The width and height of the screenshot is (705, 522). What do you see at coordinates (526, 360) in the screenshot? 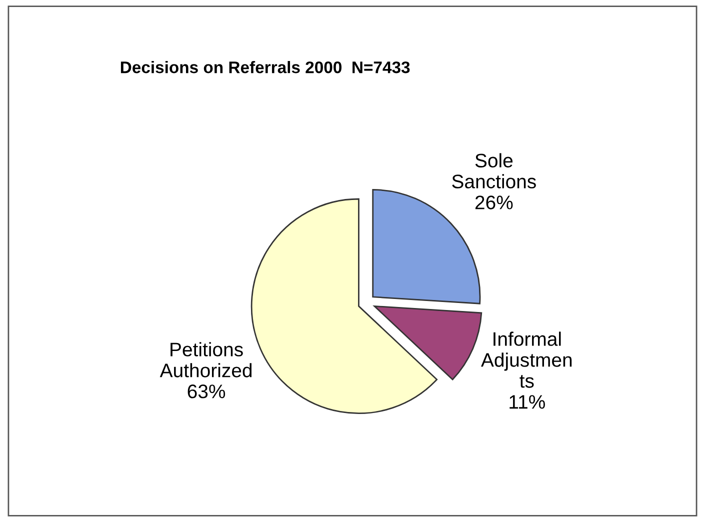
I see `slice-label: Informal Adjustmen ts` at bounding box center [526, 360].